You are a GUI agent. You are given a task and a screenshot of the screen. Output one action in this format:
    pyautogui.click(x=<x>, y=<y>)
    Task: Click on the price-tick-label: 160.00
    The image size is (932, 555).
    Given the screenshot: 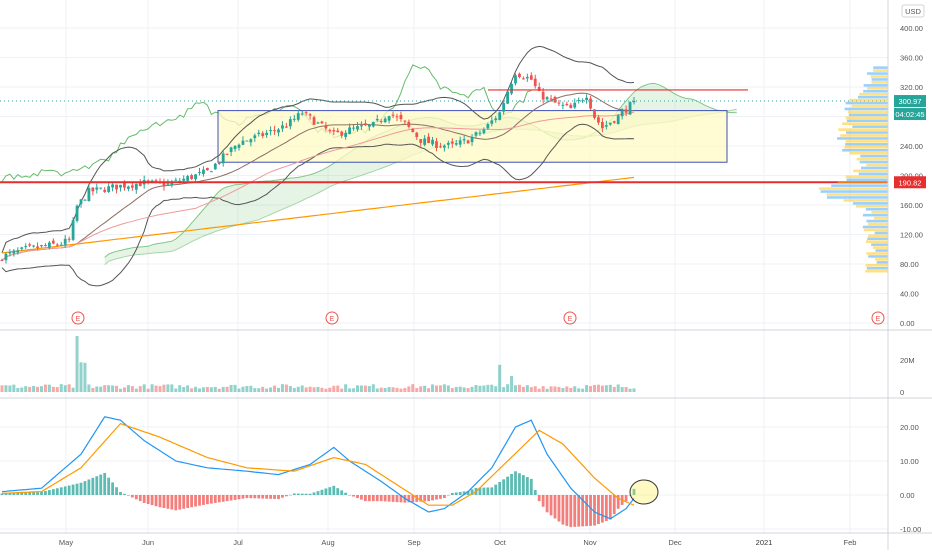 What is the action you would take?
    pyautogui.click(x=911, y=205)
    